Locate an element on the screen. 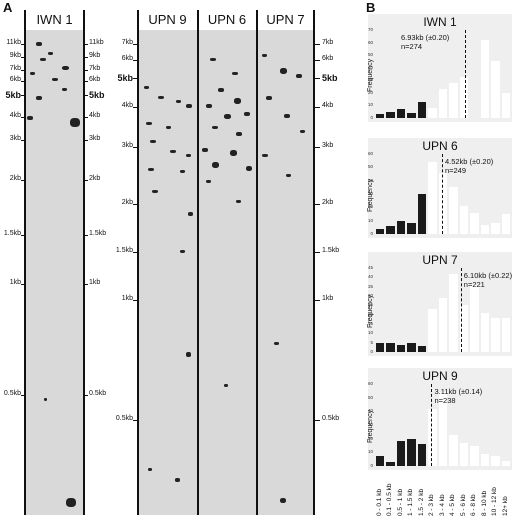 Image resolution: width=520 pixels, height=518 pixels. upn-right-tick-label: 4kb is located at coordinates (328, 105).